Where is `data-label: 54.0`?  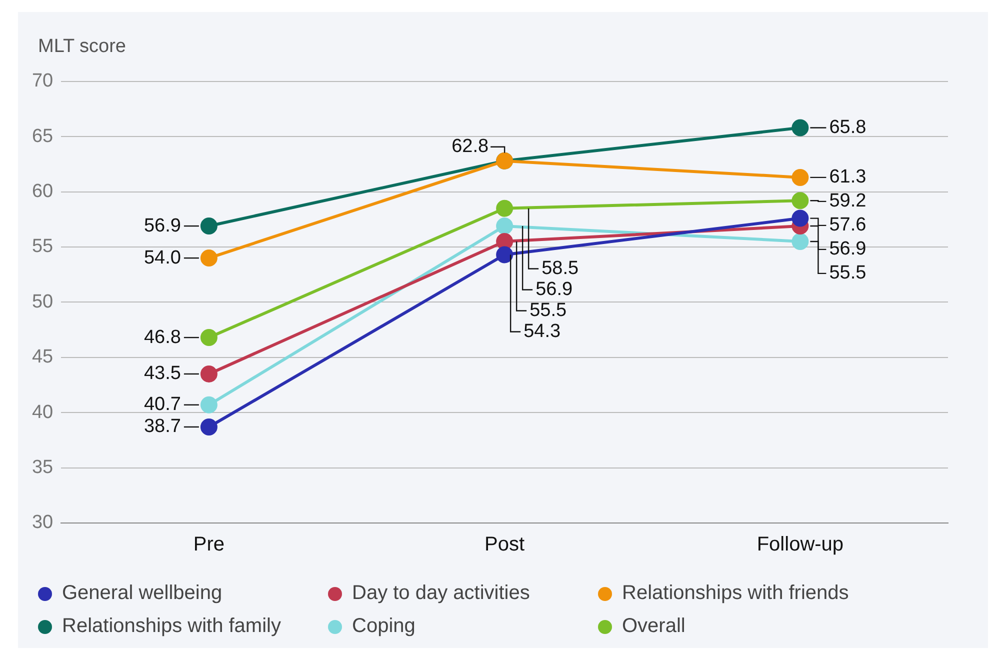 data-label: 54.0 is located at coordinates (162, 257).